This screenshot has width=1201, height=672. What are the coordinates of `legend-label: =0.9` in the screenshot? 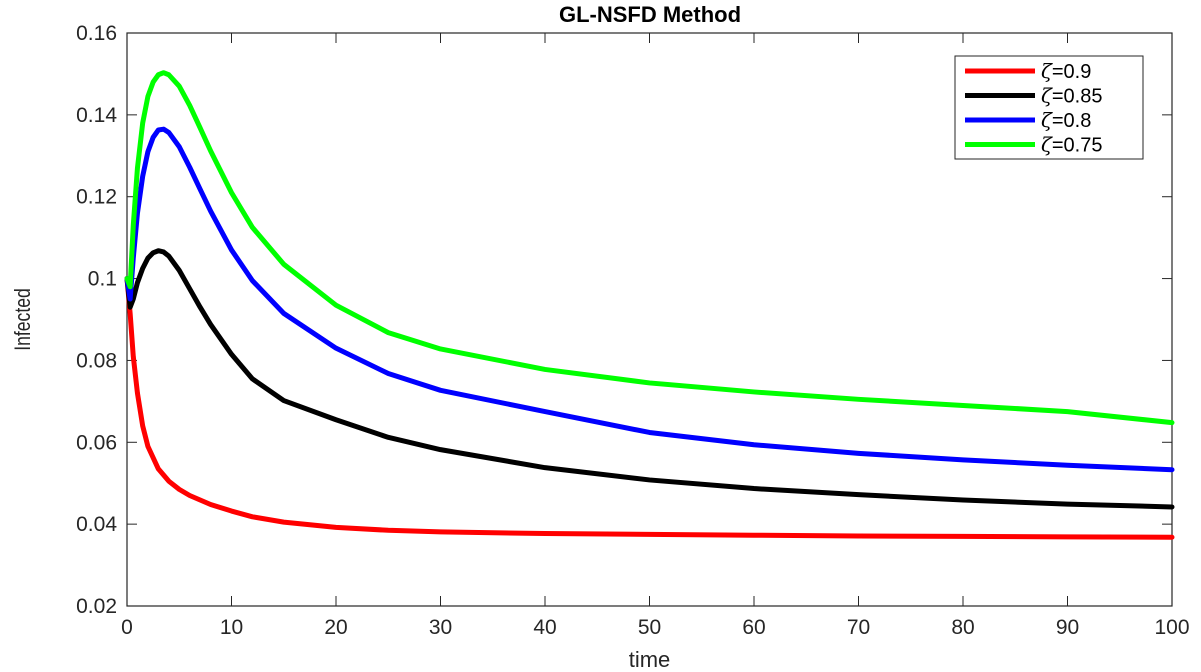 It's located at (1071, 72).